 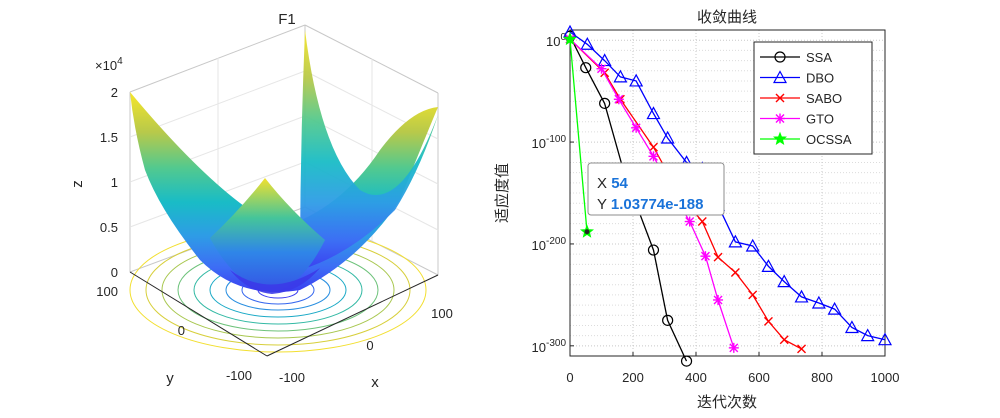 I want to click on svg-text: X 54, so click(x=613, y=183).